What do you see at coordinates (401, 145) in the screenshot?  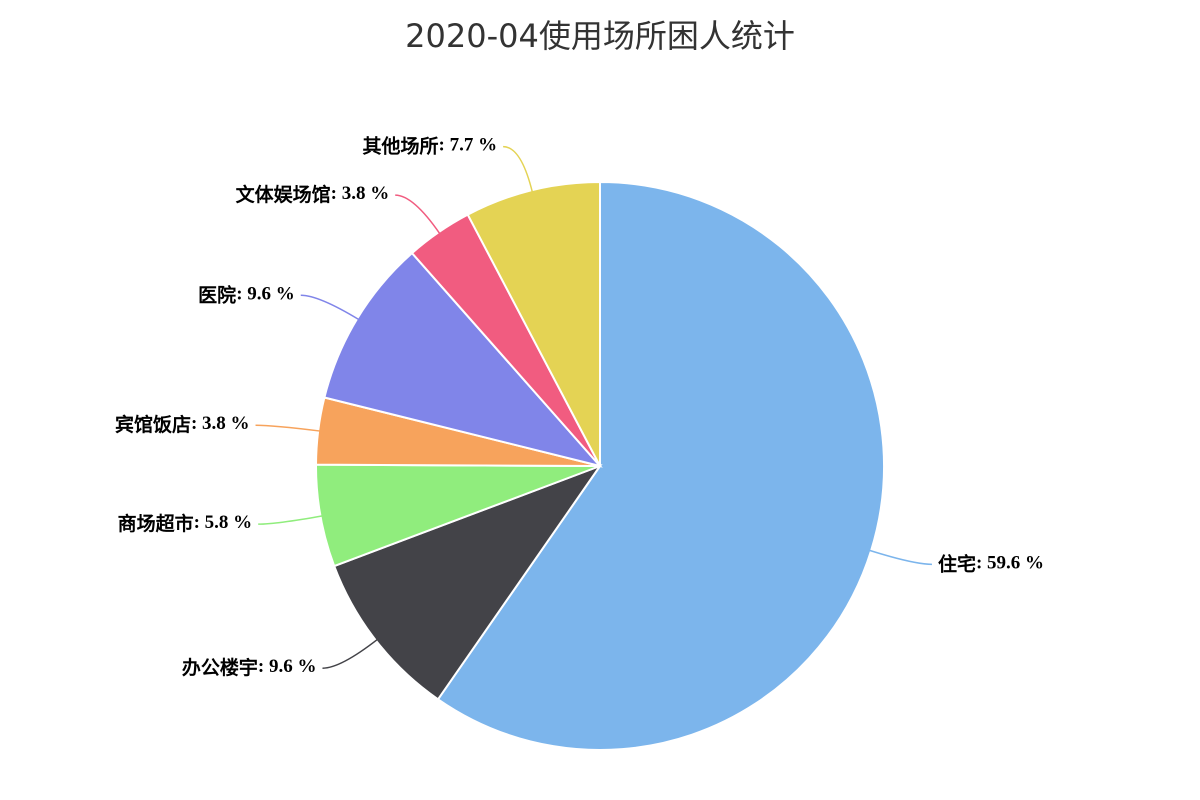 I see `label-name: 其他场所` at bounding box center [401, 145].